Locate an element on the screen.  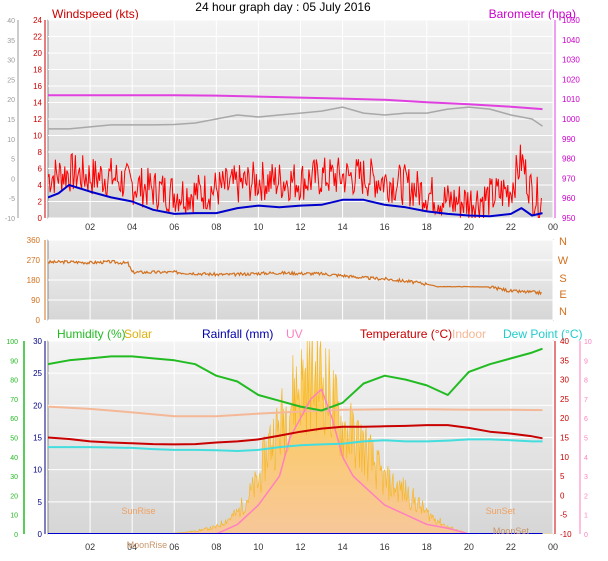
baro-tick-label: 980 is located at coordinates (569, 159).